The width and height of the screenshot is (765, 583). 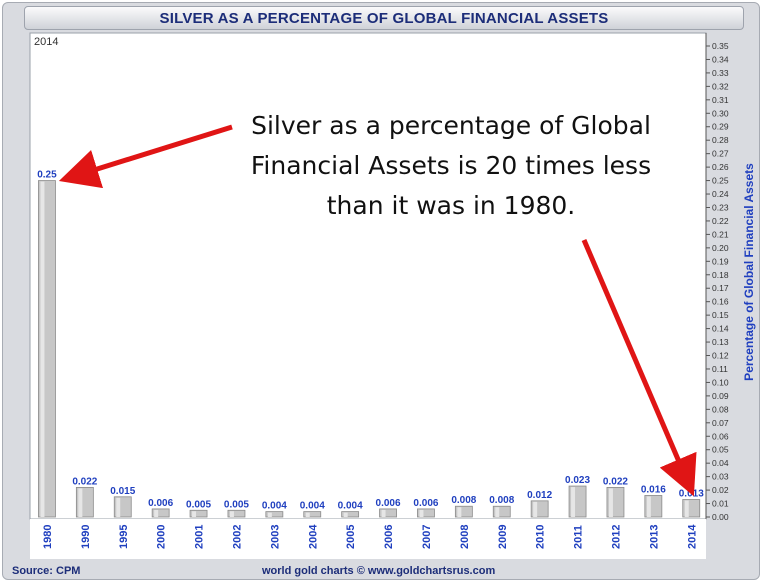 What do you see at coordinates (48, 537) in the screenshot?
I see `x-tick-label: 1980` at bounding box center [48, 537].